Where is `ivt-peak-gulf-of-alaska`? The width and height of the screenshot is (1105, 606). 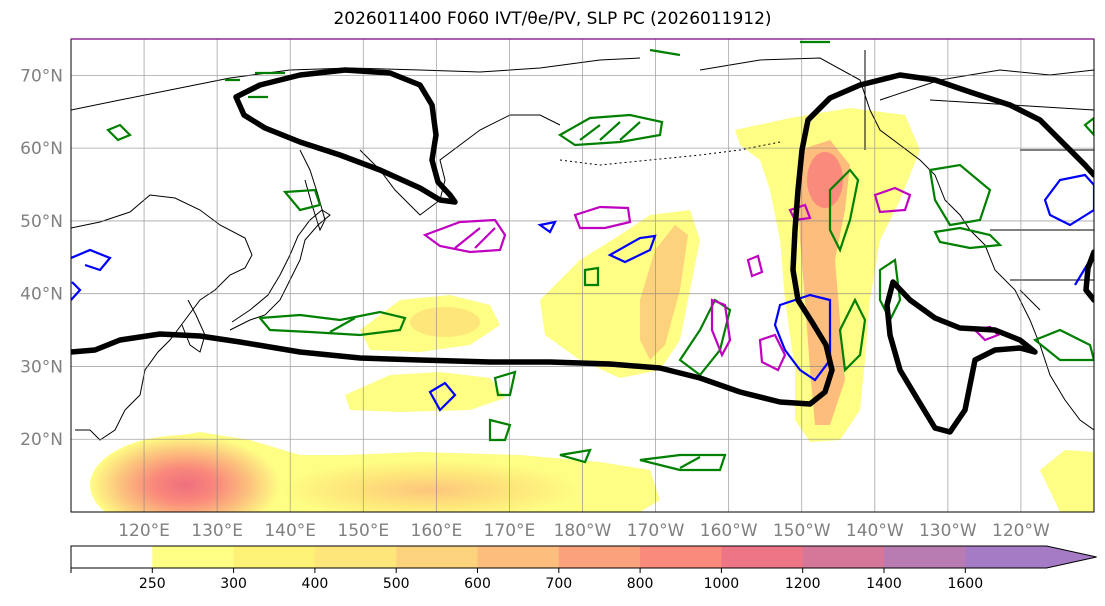
ivt-peak-gulf-of-alaska is located at coordinates (825, 180).